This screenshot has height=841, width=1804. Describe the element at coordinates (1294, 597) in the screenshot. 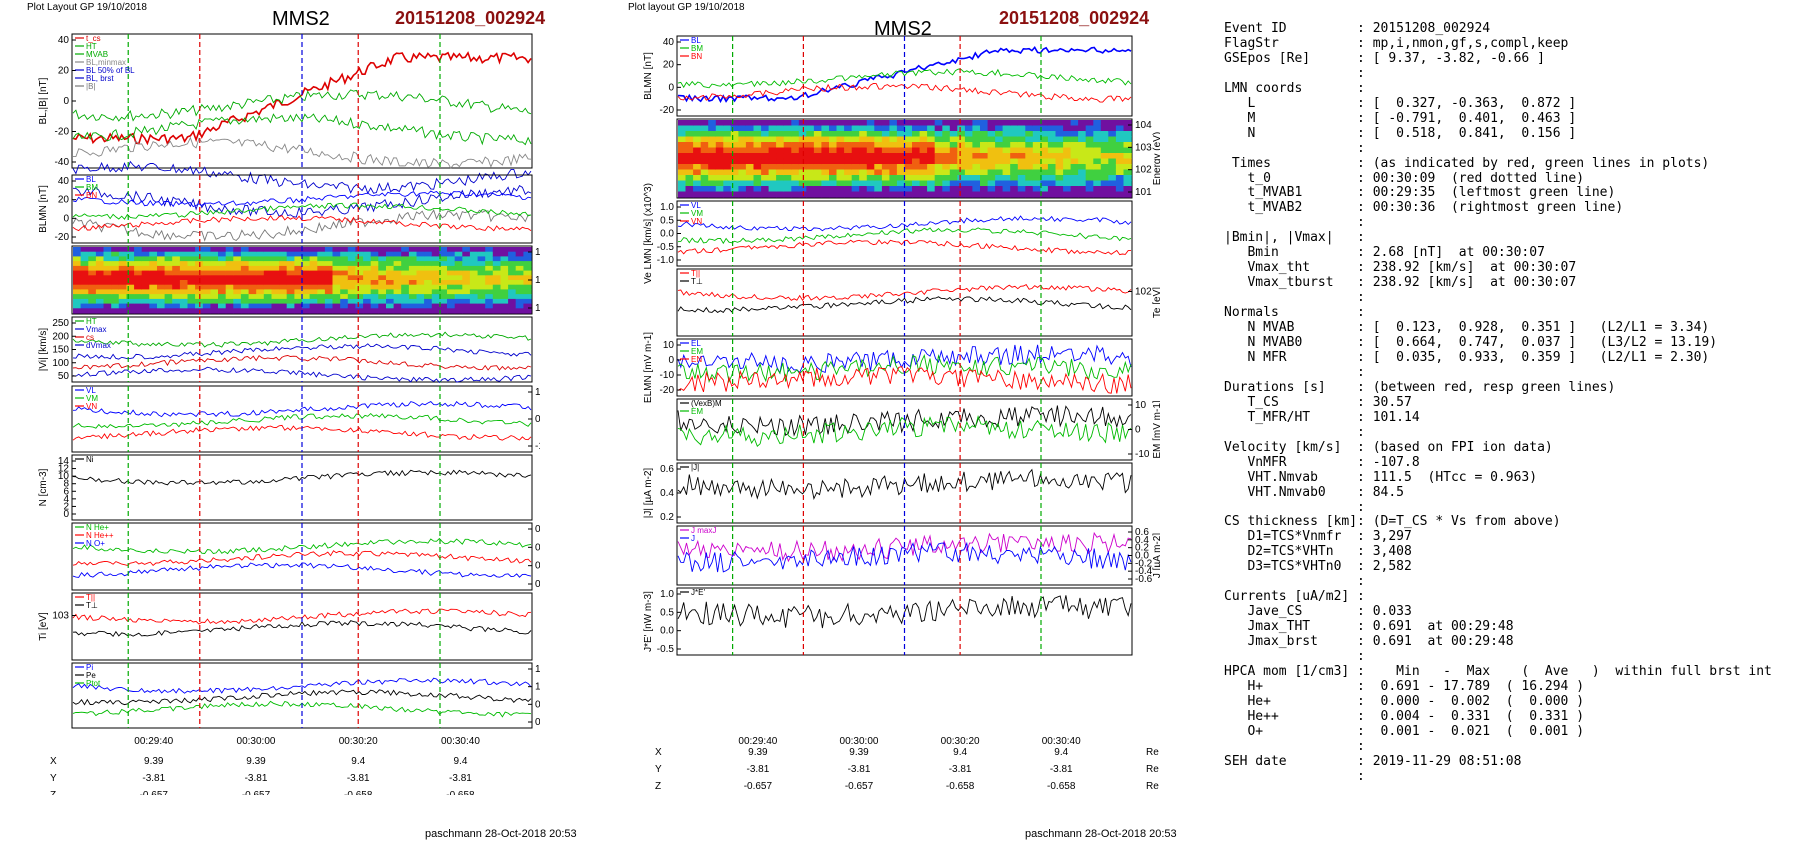

I see `summary-line: Currents [uA/m2] :` at that location.